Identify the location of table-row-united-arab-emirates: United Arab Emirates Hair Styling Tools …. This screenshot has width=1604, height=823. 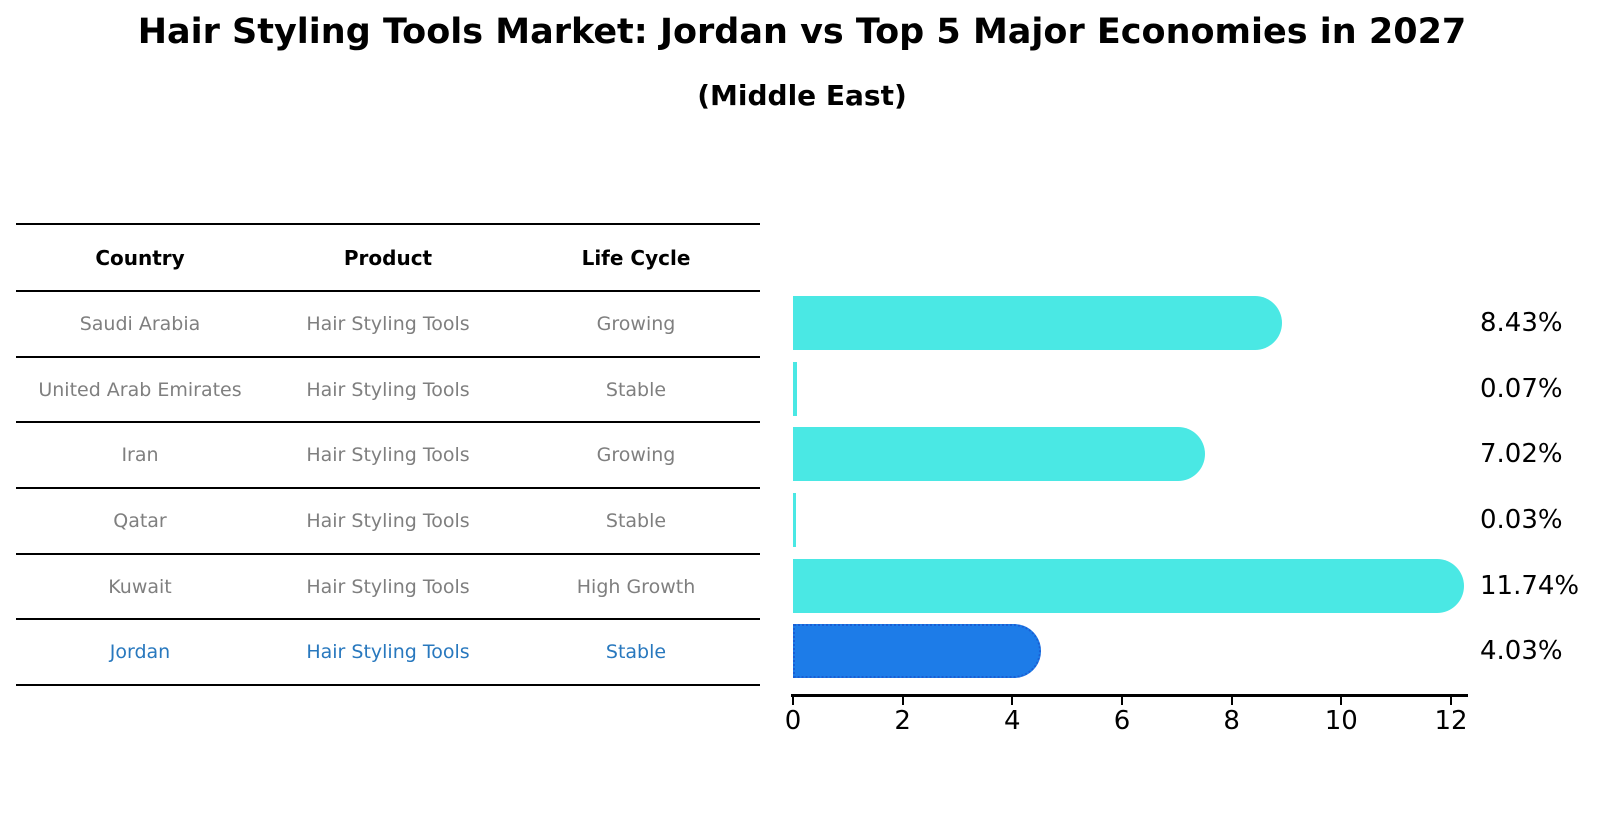
(388, 391).